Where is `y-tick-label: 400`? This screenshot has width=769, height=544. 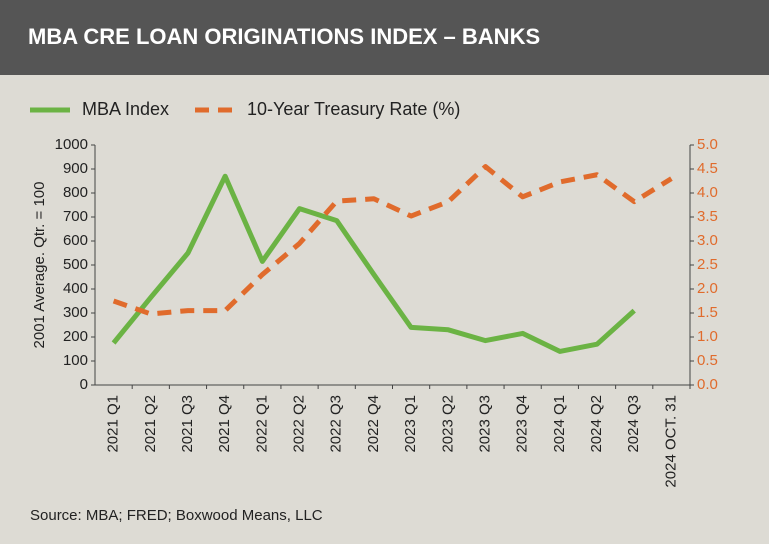 y-tick-label: 400 is located at coordinates (75, 288).